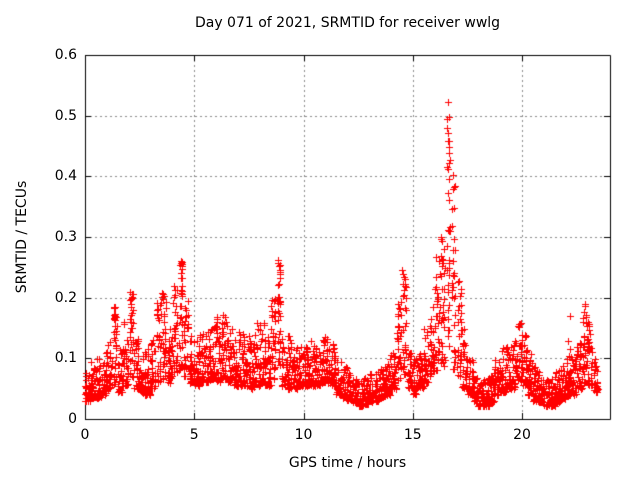 This screenshot has width=640, height=480. What do you see at coordinates (65, 297) in the screenshot?
I see `y-tick-label: 0.2` at bounding box center [65, 297].